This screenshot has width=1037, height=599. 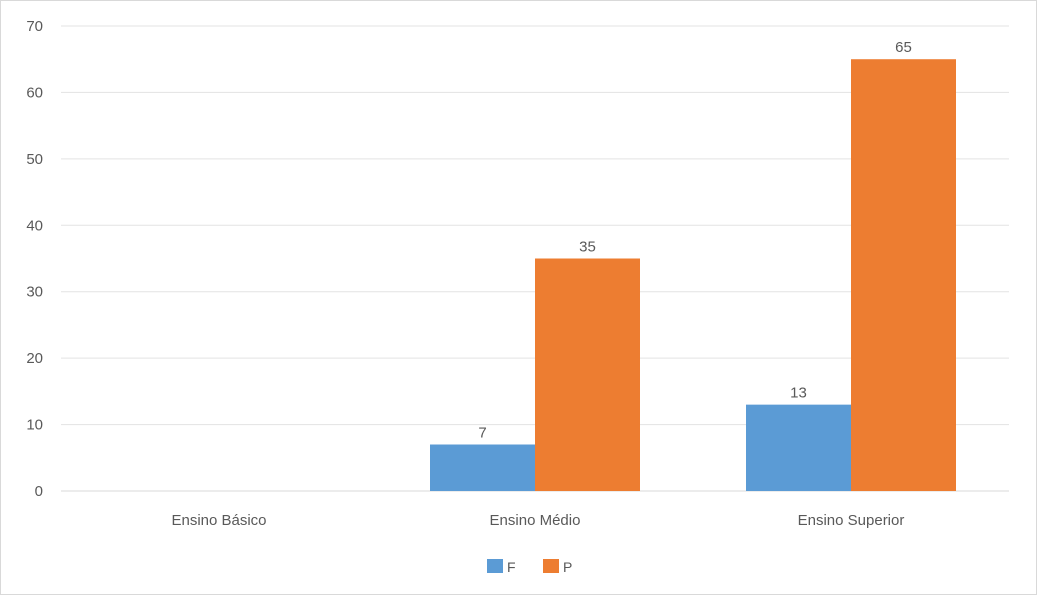 I want to click on legend-label: F, so click(x=511, y=567).